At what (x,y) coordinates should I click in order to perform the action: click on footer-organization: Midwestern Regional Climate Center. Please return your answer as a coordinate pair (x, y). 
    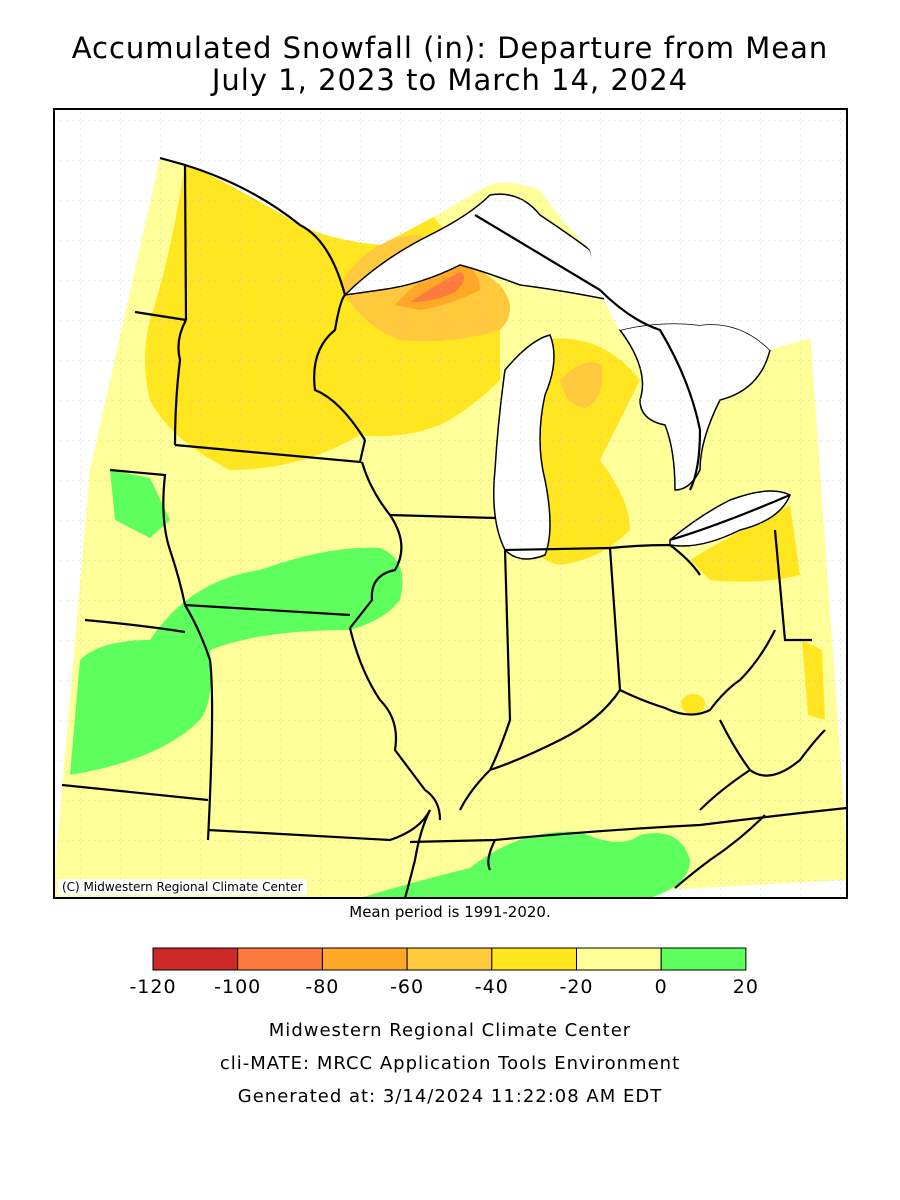
    Looking at the image, I should click on (450, 1030).